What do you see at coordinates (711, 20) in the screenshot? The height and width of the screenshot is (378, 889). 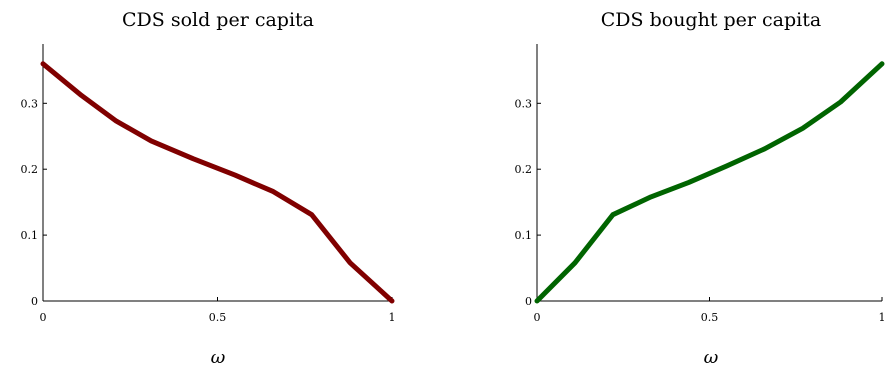 I see `chart-title: CDS bought per capita` at bounding box center [711, 20].